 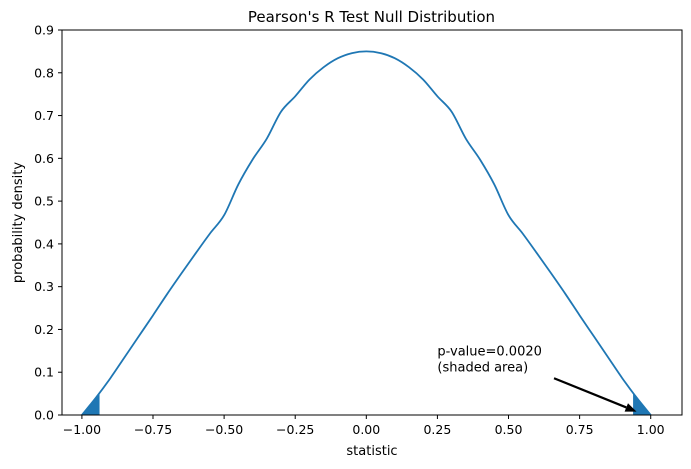 I want to click on x-tick-label: 0.50, so click(x=509, y=429).